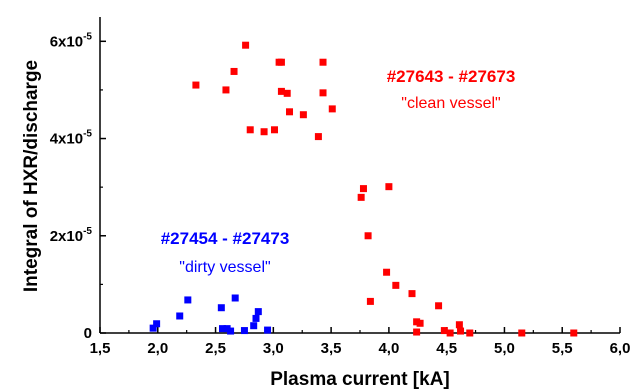 This screenshot has height=389, width=636. What do you see at coordinates (78, 186) in the screenshot?
I see `y-ticks: 0 2x10⁻⁵ 4x10⁻⁵ 6x10⁻⁵` at bounding box center [78, 186].